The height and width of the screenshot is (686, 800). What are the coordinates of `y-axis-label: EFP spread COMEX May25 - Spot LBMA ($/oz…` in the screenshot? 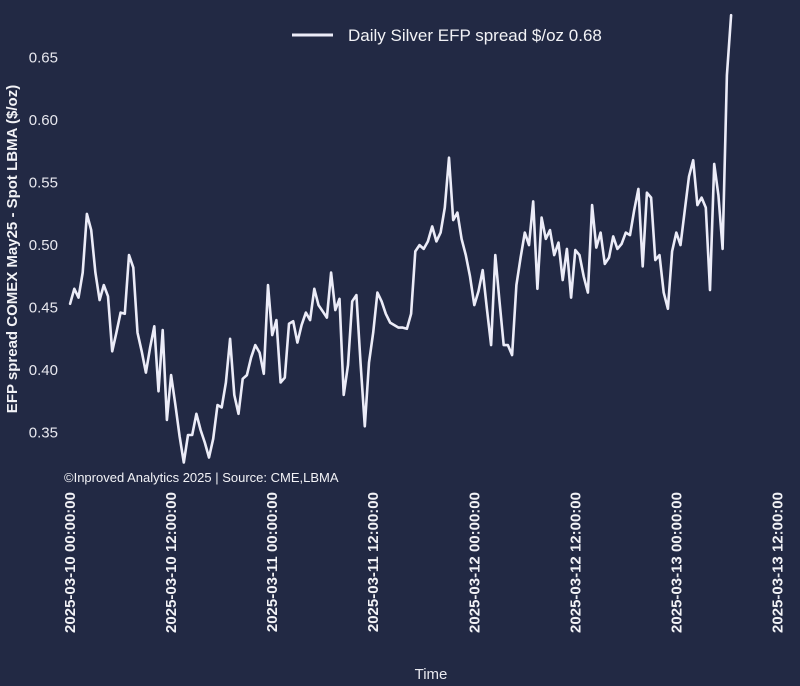 It's located at (12, 249).